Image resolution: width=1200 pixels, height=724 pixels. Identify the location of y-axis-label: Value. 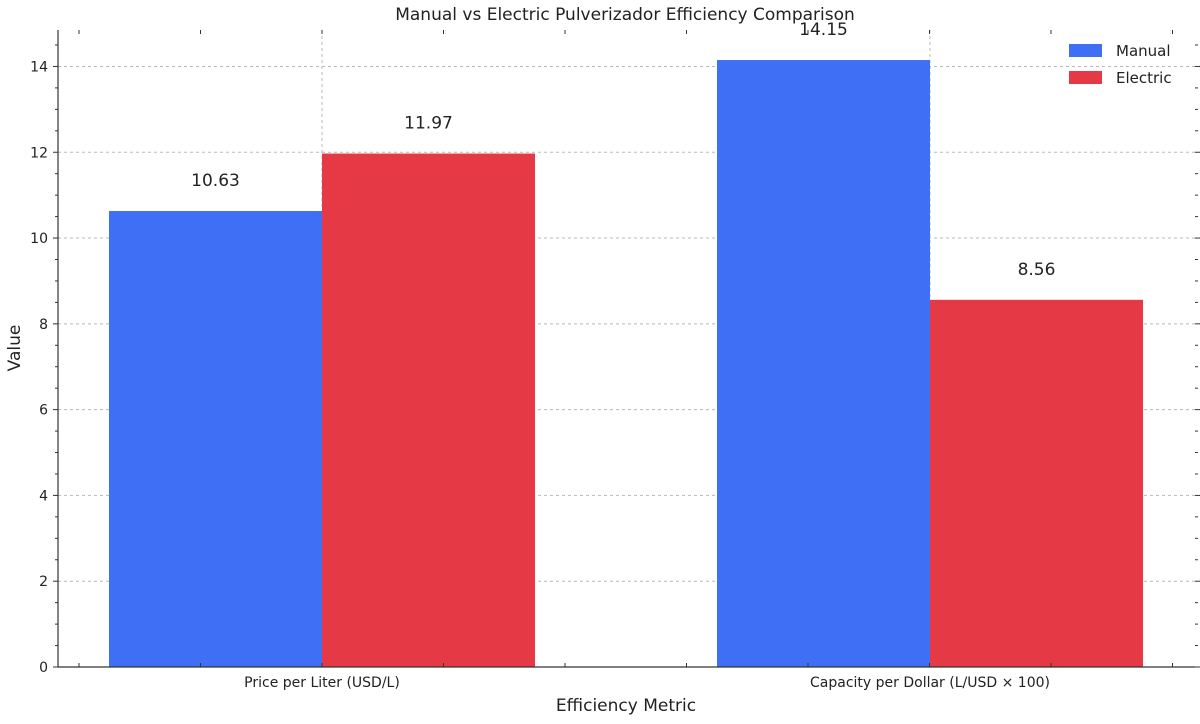
(15, 348).